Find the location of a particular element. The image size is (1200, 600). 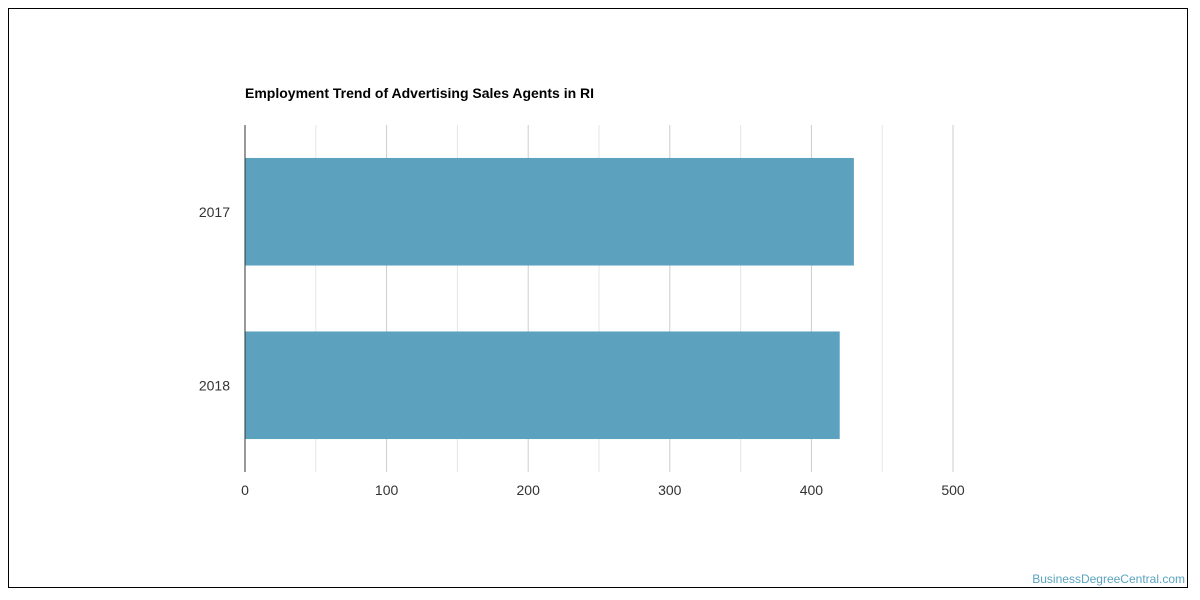

category-labels: 2017 2018 is located at coordinates (214, 299).